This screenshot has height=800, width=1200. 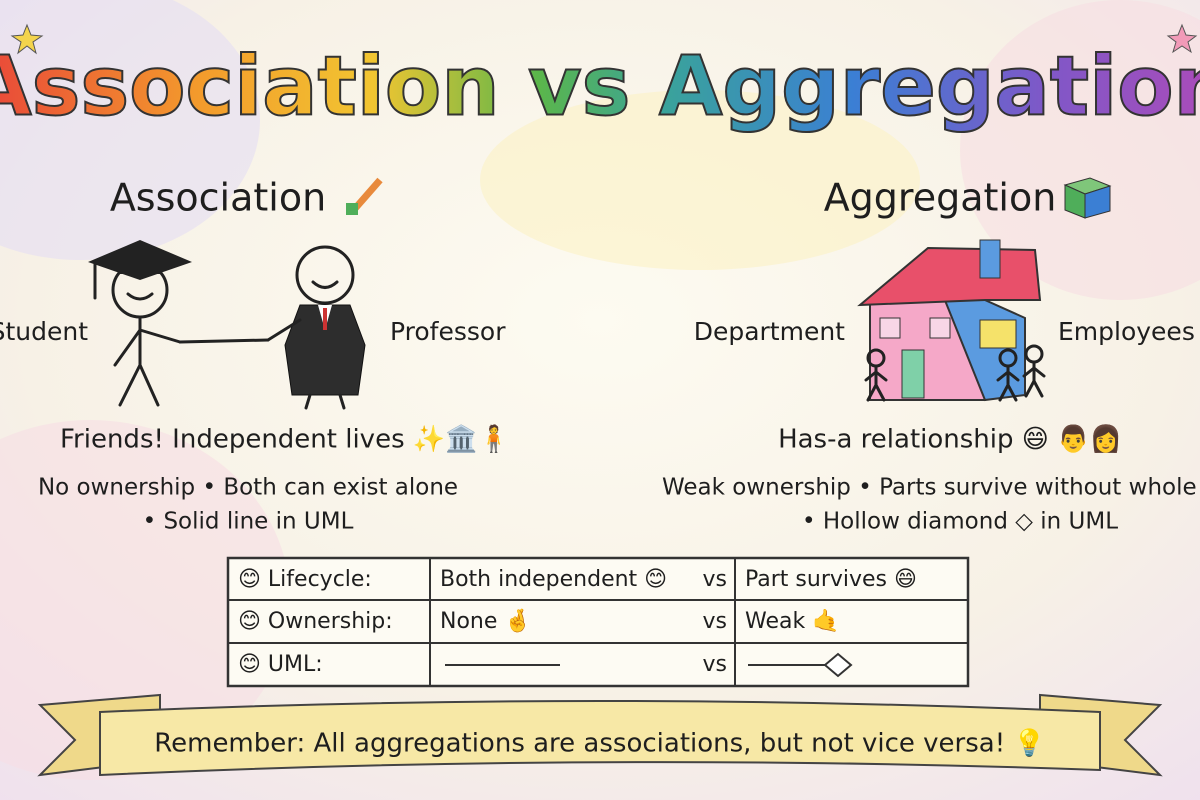 What do you see at coordinates (940, 198) in the screenshot?
I see `section-heading: Aggregation` at bounding box center [940, 198].